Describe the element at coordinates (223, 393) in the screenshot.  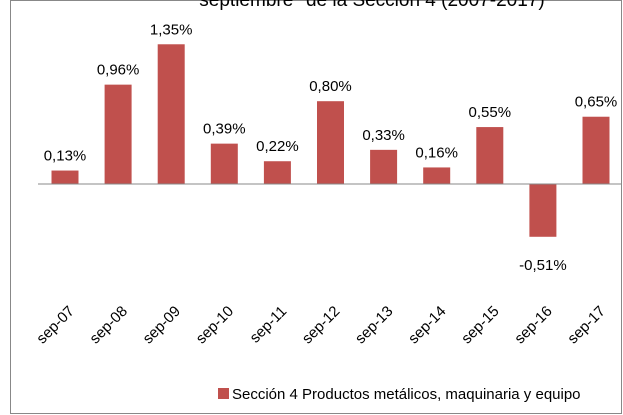
I see `legend-swatch` at that location.